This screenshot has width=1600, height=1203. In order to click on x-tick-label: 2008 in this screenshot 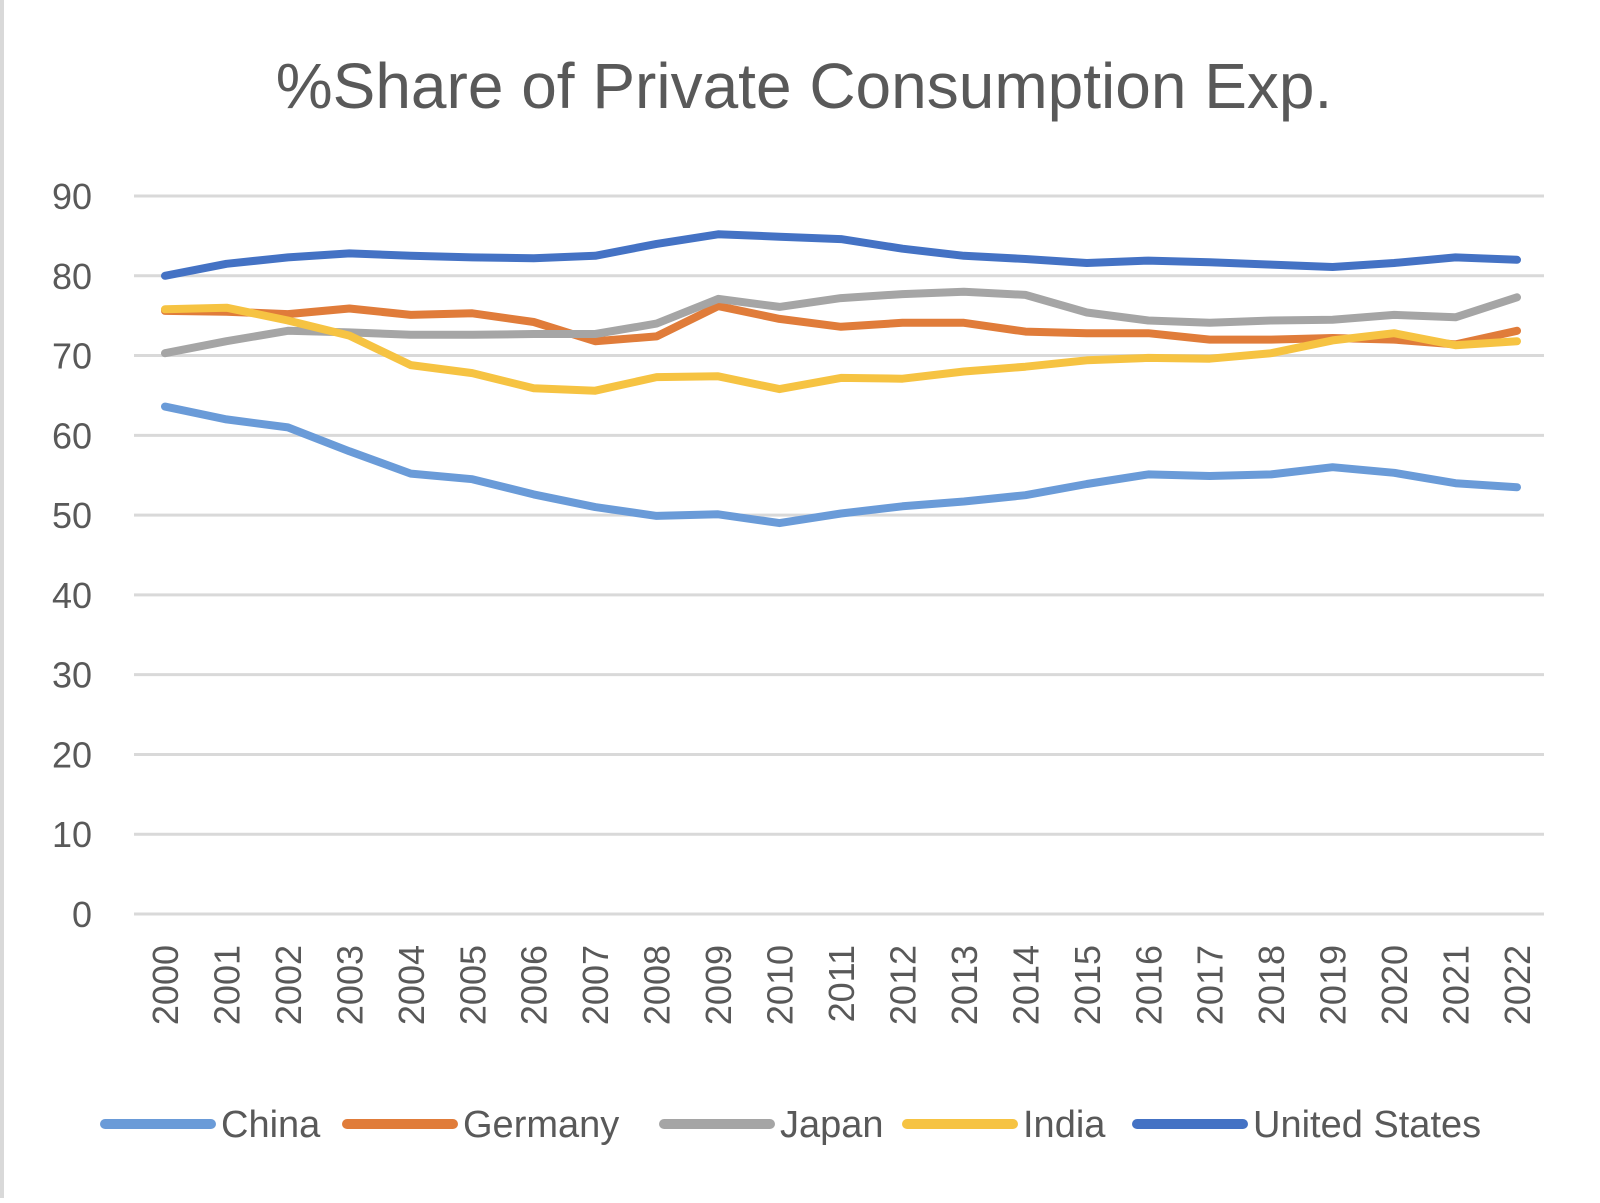, I will do `click(657, 985)`.